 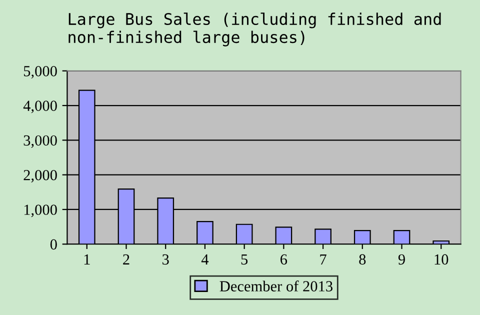 I want to click on x-tick-label: 3, so click(x=165, y=259).